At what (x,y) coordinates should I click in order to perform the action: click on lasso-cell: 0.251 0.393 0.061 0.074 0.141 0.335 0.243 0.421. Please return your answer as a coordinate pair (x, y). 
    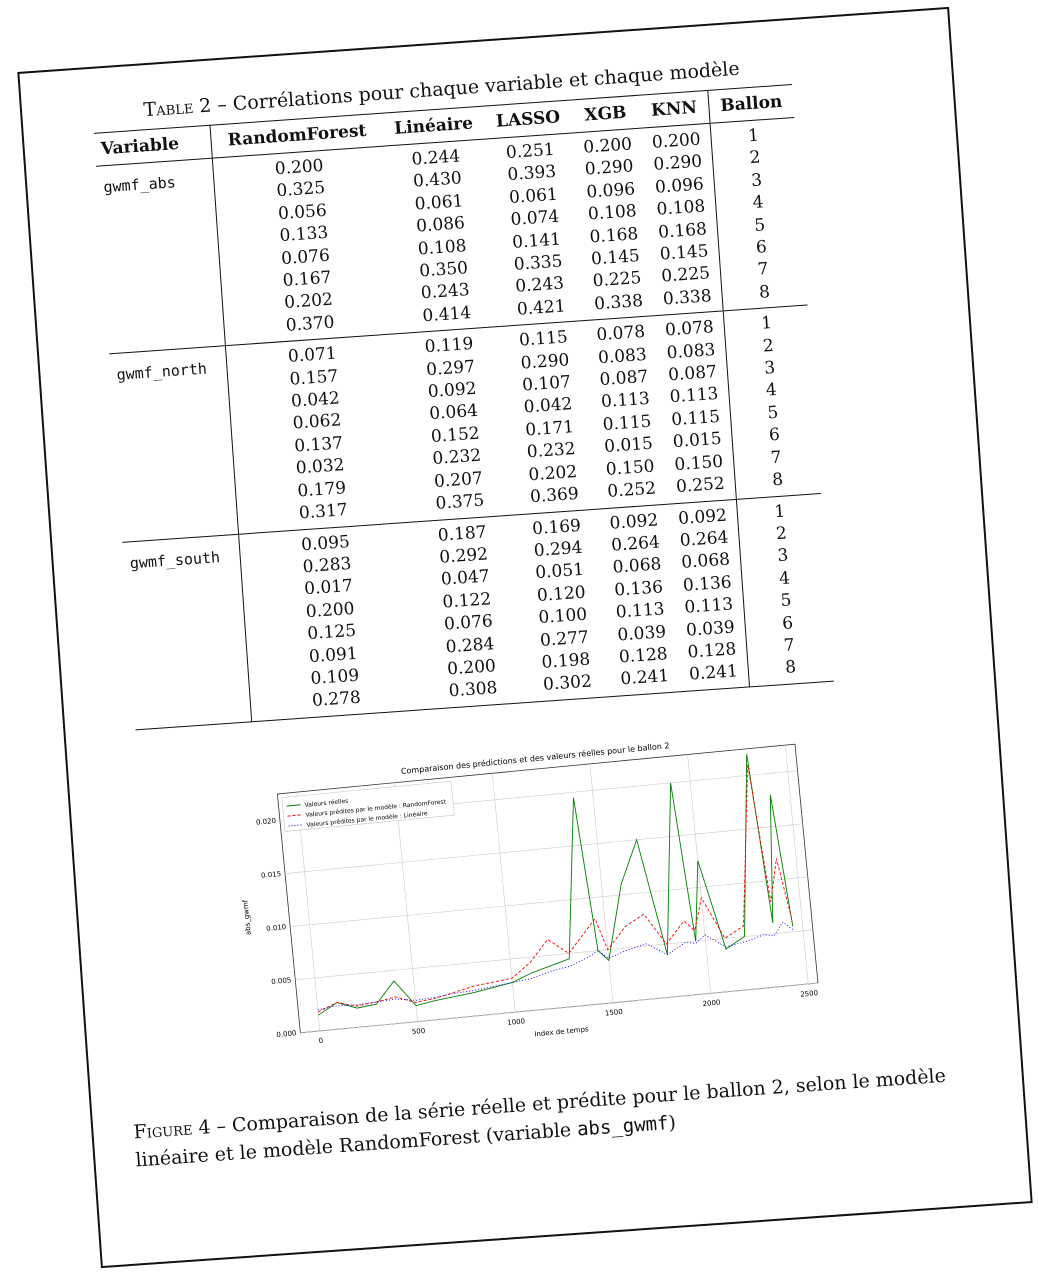
    Looking at the image, I should click on (536, 229).